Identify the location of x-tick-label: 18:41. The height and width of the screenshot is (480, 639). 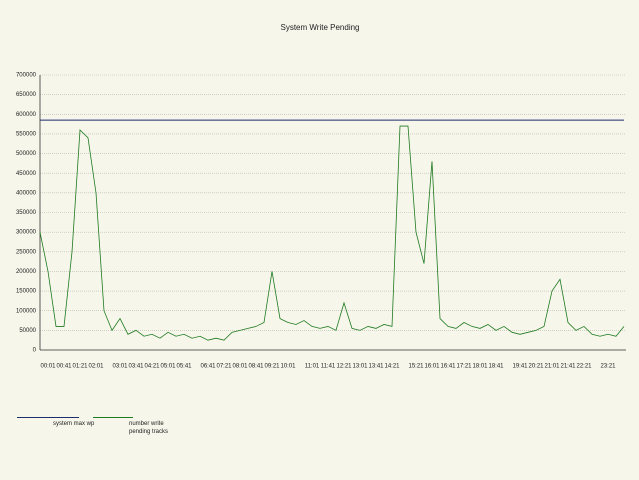
(496, 367).